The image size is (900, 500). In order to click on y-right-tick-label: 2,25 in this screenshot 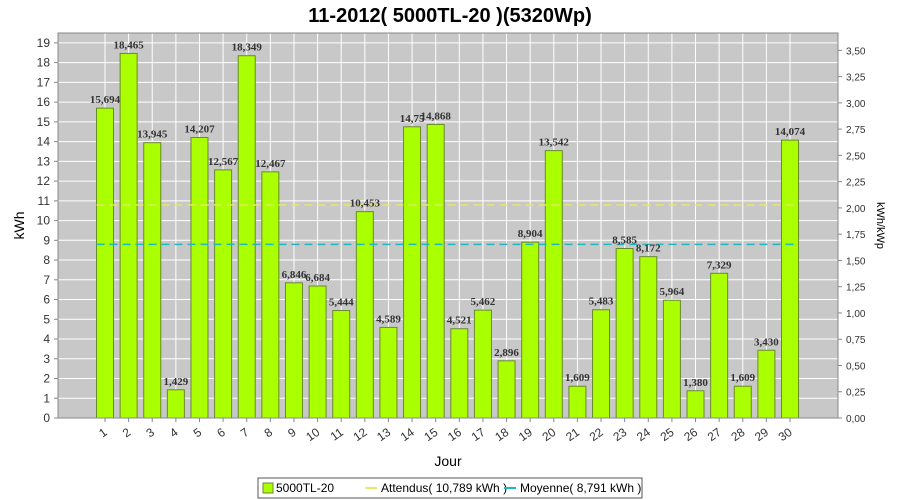, I will do `click(856, 183)`.